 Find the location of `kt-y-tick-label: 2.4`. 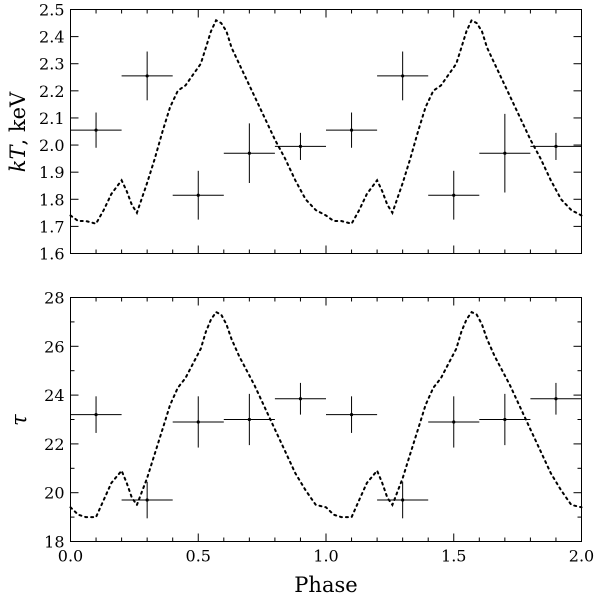

kt-y-tick-label: 2.4 is located at coordinates (51, 37).